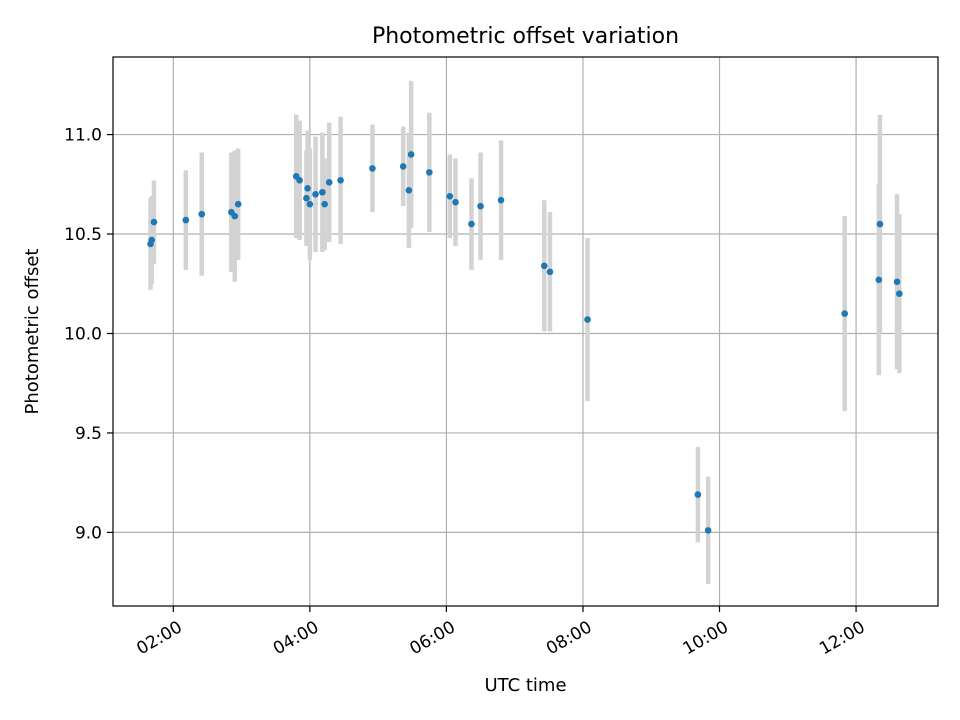 This screenshot has height=720, width=960. Describe the element at coordinates (842, 638) in the screenshot. I see `x-tick-label: 12:00` at that location.